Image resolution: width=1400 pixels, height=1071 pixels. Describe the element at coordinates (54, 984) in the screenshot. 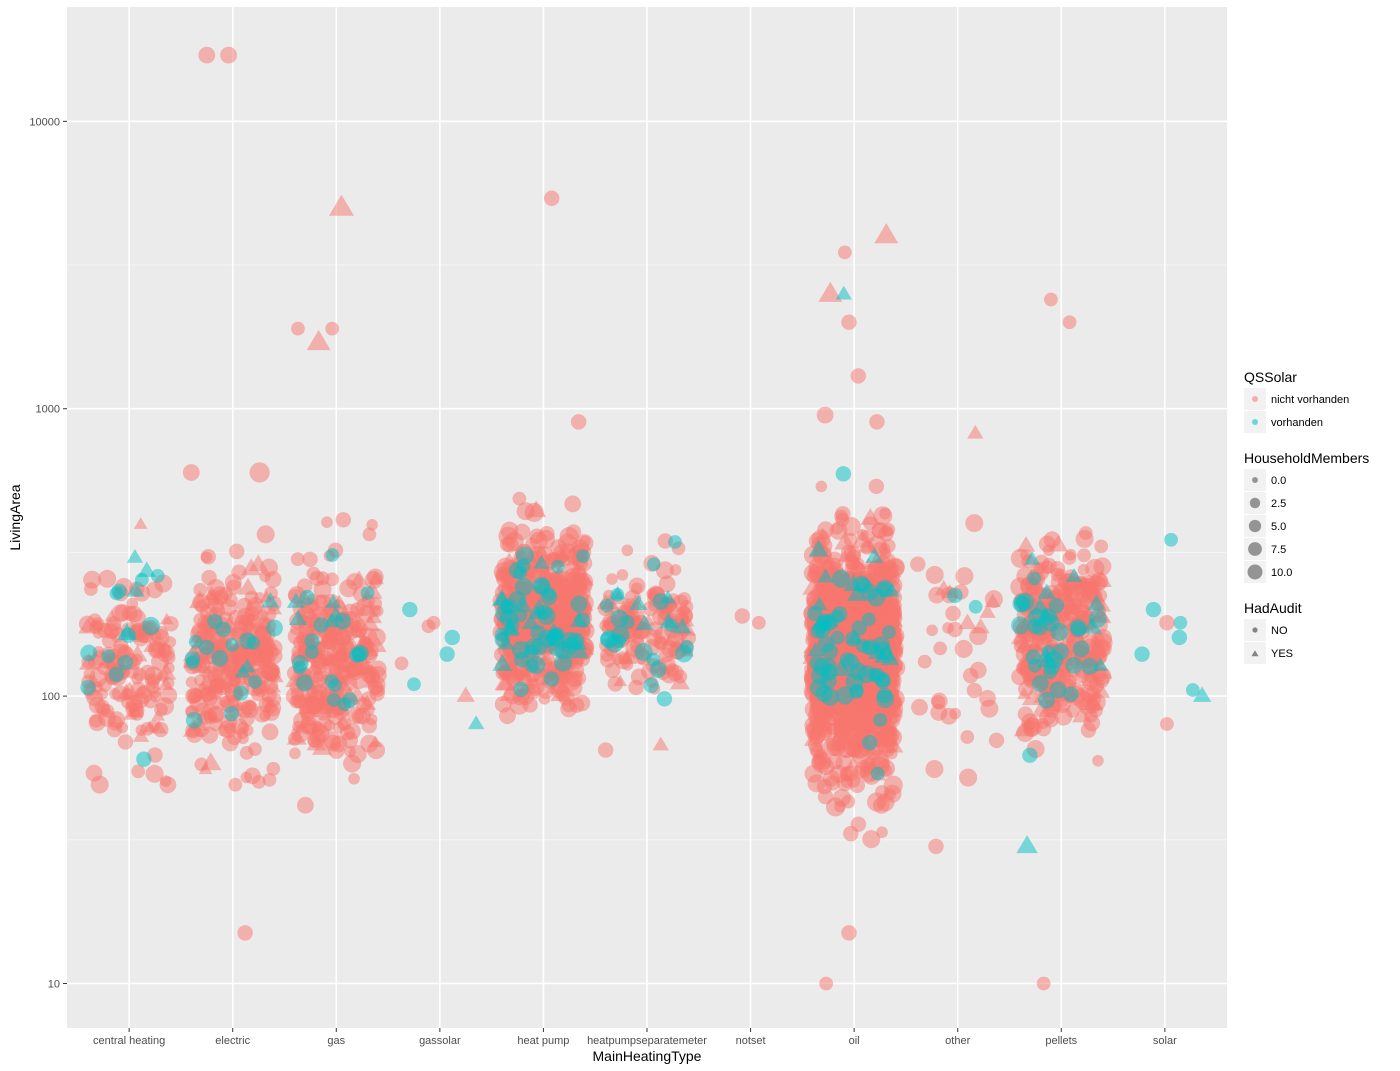

I see `y-tick-label: 10` at that location.